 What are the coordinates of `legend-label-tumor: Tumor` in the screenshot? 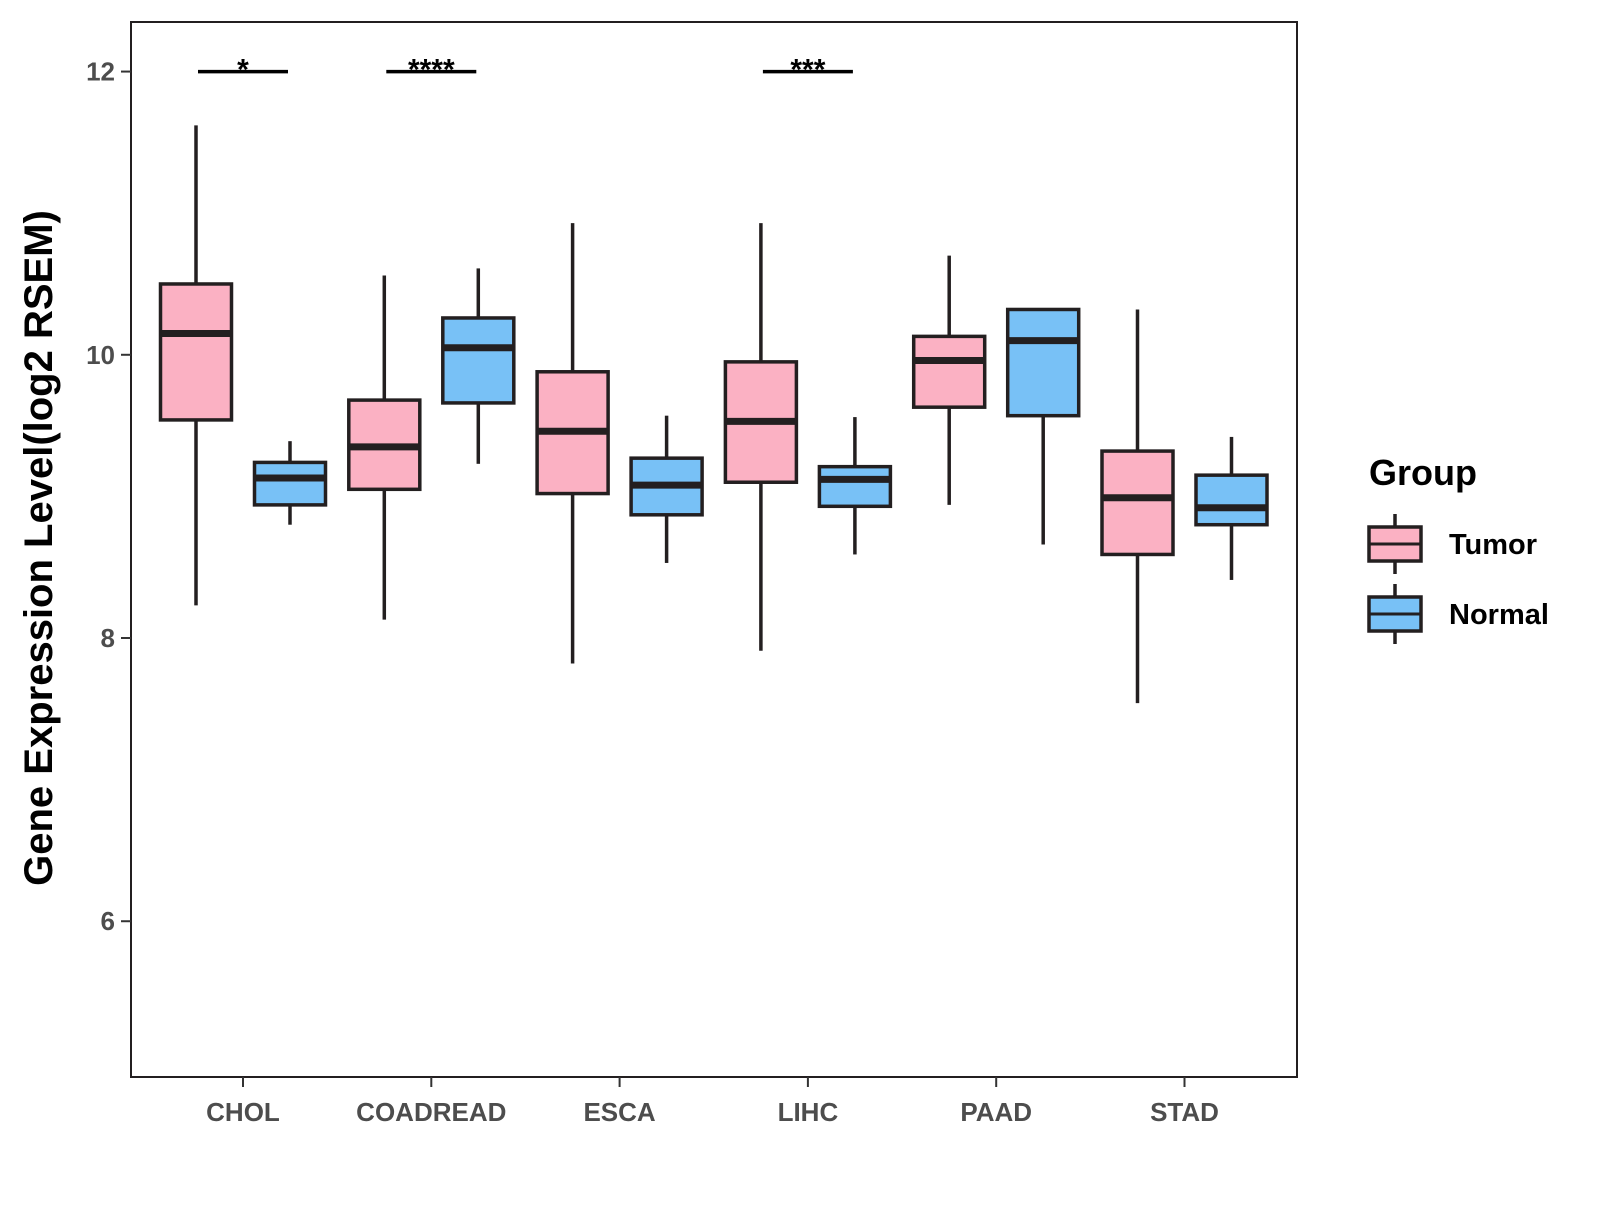 It's located at (1493, 545).